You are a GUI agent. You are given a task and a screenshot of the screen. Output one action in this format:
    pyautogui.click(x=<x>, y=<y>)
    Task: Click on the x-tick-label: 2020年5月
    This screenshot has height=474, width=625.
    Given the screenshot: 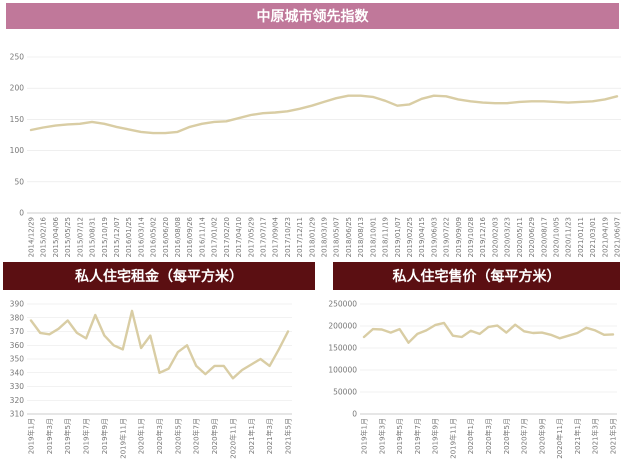 What is the action you would take?
    pyautogui.click(x=506, y=436)
    